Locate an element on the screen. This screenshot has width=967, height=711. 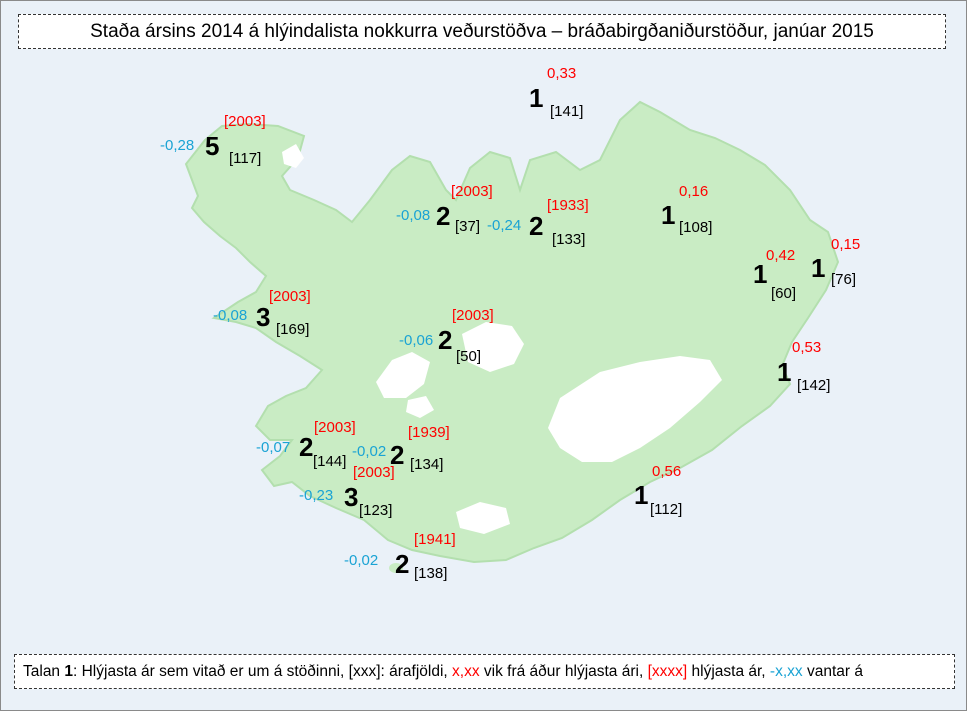
glacier-vatnajokull is located at coordinates (635, 409).